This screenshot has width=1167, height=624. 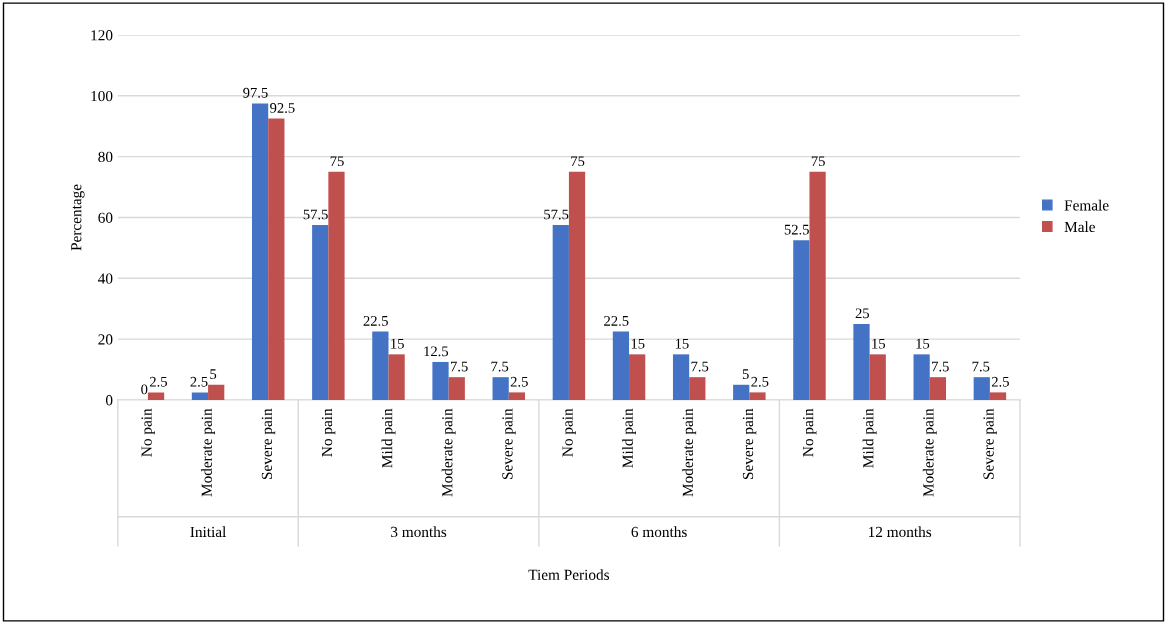 What do you see at coordinates (1079, 227) in the screenshot?
I see `legend-label: Male` at bounding box center [1079, 227].